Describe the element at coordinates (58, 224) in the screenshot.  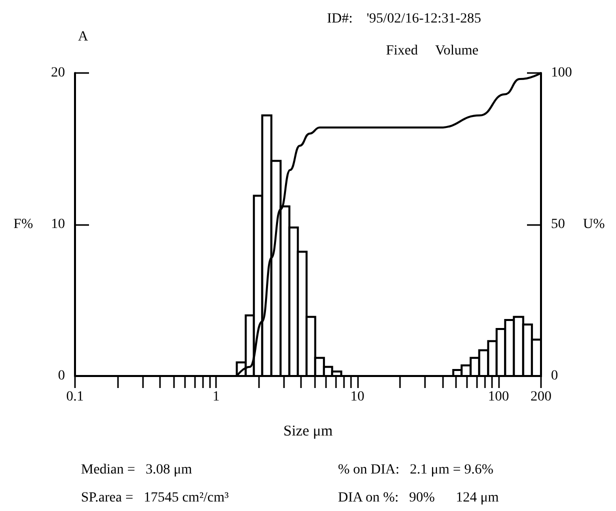
I see `y-tick-label: 10` at that location.